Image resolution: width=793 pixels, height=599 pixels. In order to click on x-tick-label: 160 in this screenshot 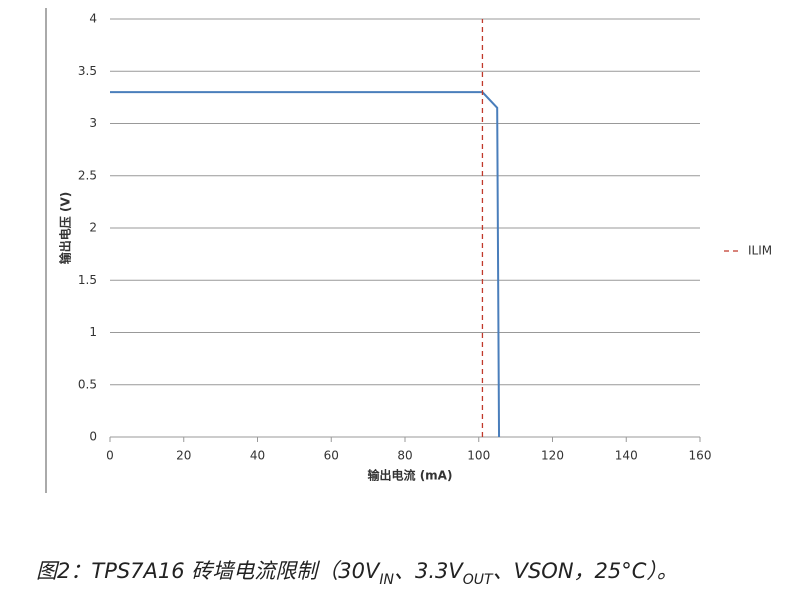, I will do `click(700, 456)`.